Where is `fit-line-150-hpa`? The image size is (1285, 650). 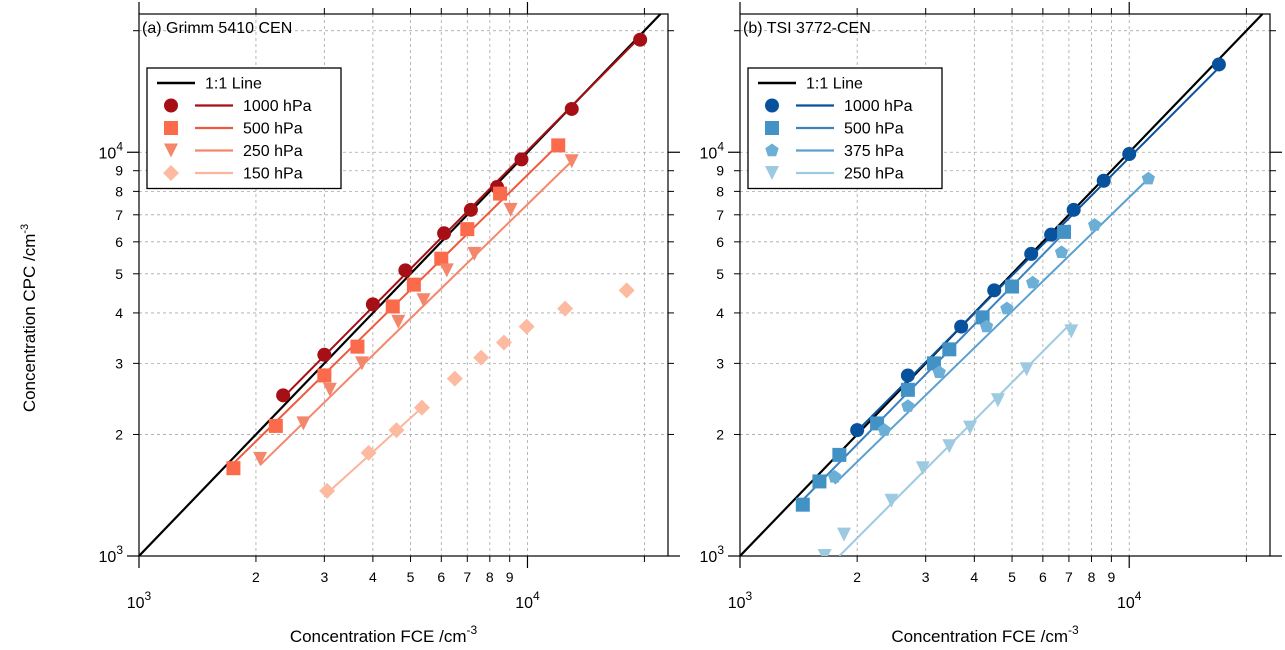 fit-line-150-hpa is located at coordinates (374, 450).